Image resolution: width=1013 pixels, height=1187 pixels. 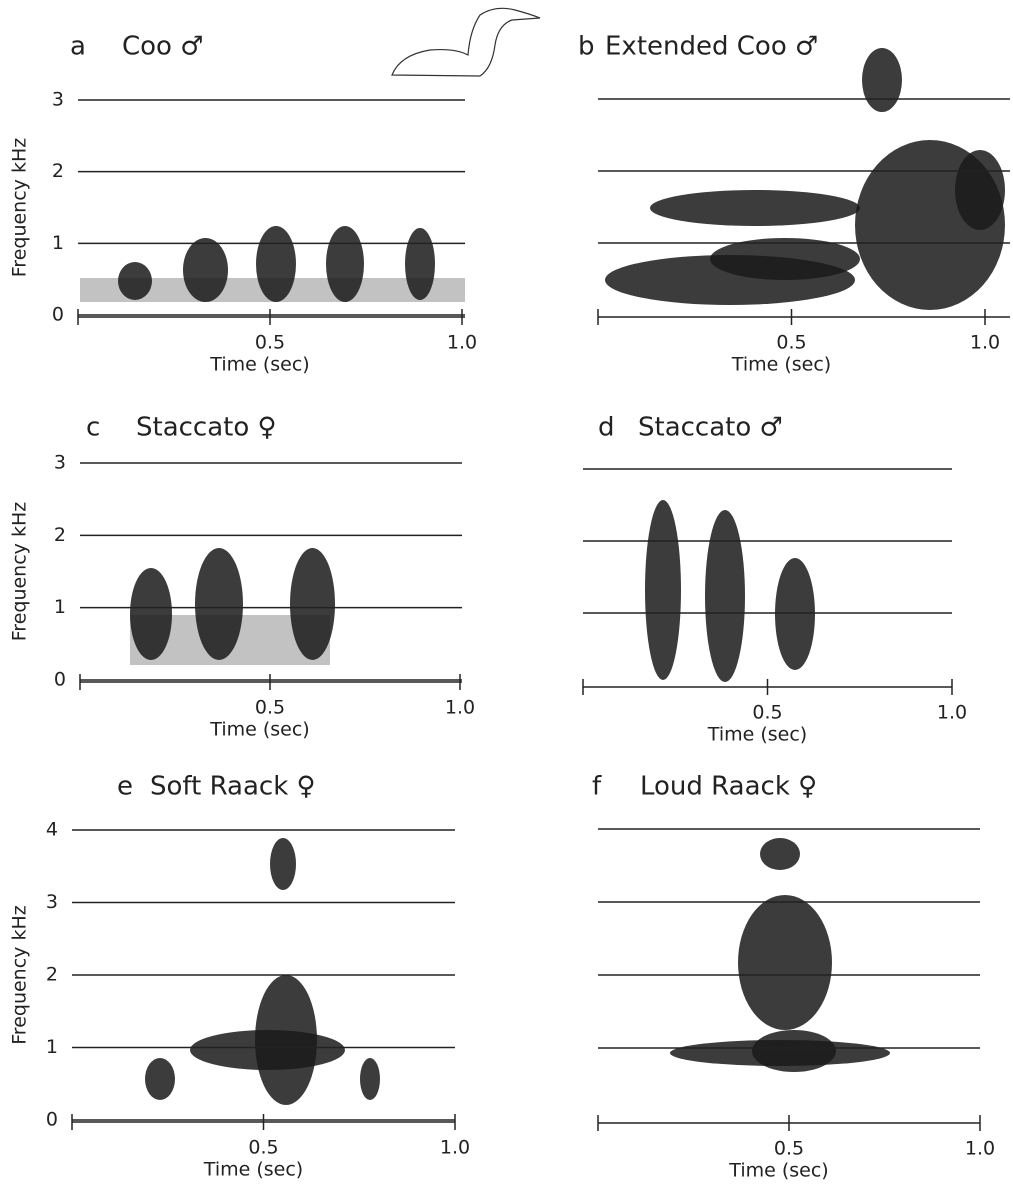 What do you see at coordinates (125, 787) in the screenshot?
I see `panel-label: e` at bounding box center [125, 787].